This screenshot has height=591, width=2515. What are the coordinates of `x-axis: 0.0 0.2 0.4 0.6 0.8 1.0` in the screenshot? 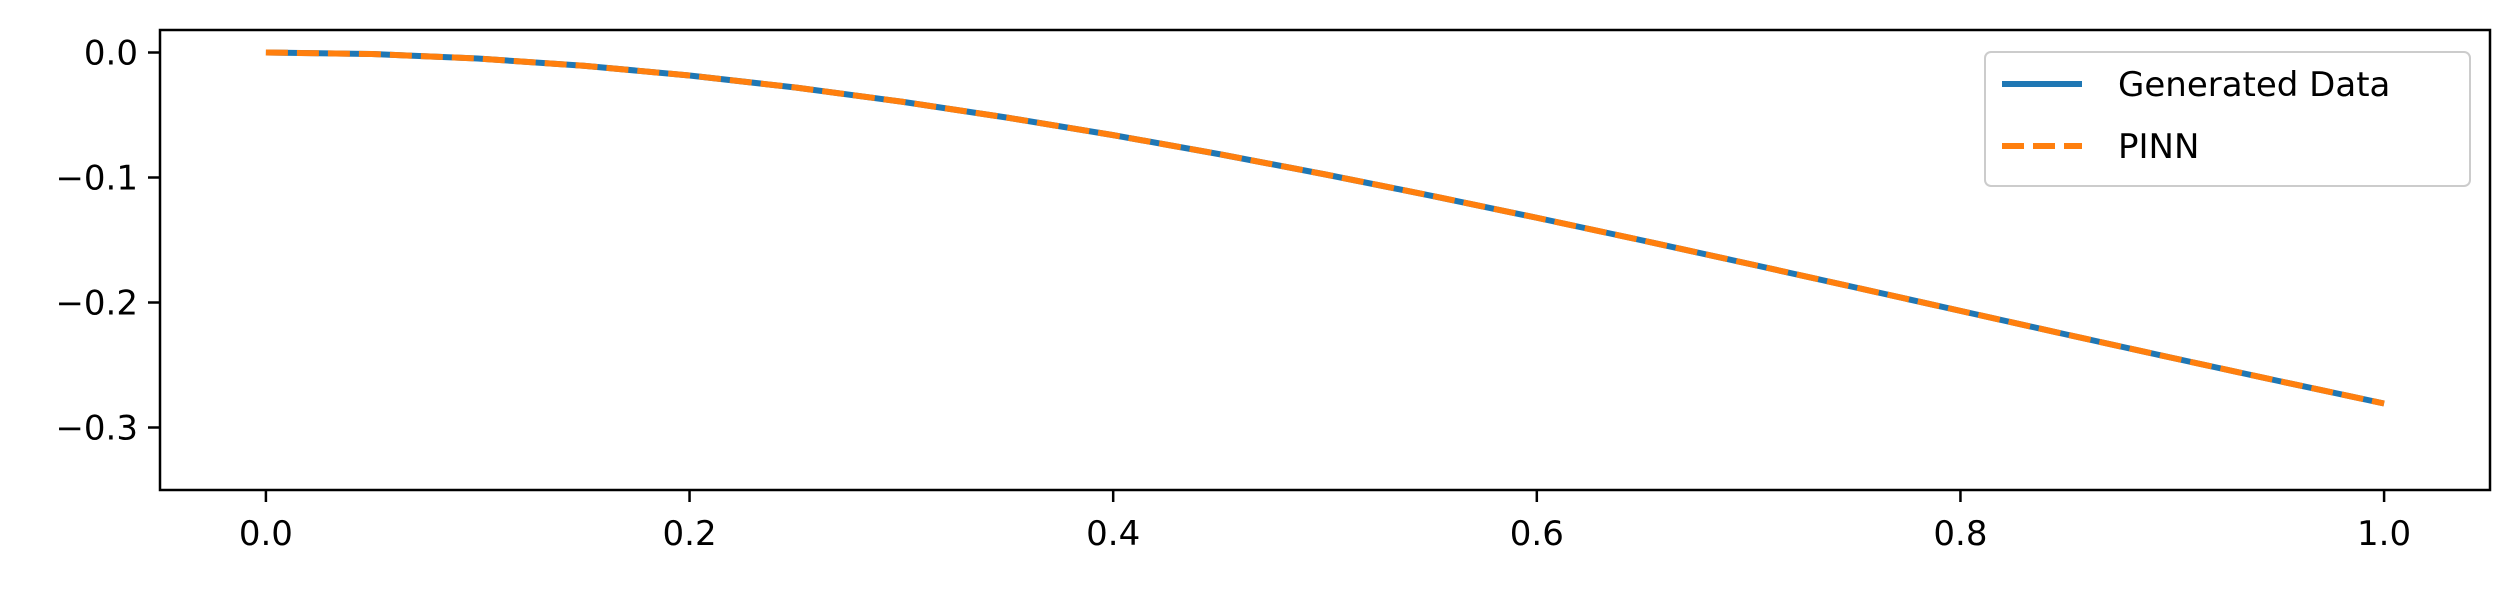 It's located at (1325, 522).